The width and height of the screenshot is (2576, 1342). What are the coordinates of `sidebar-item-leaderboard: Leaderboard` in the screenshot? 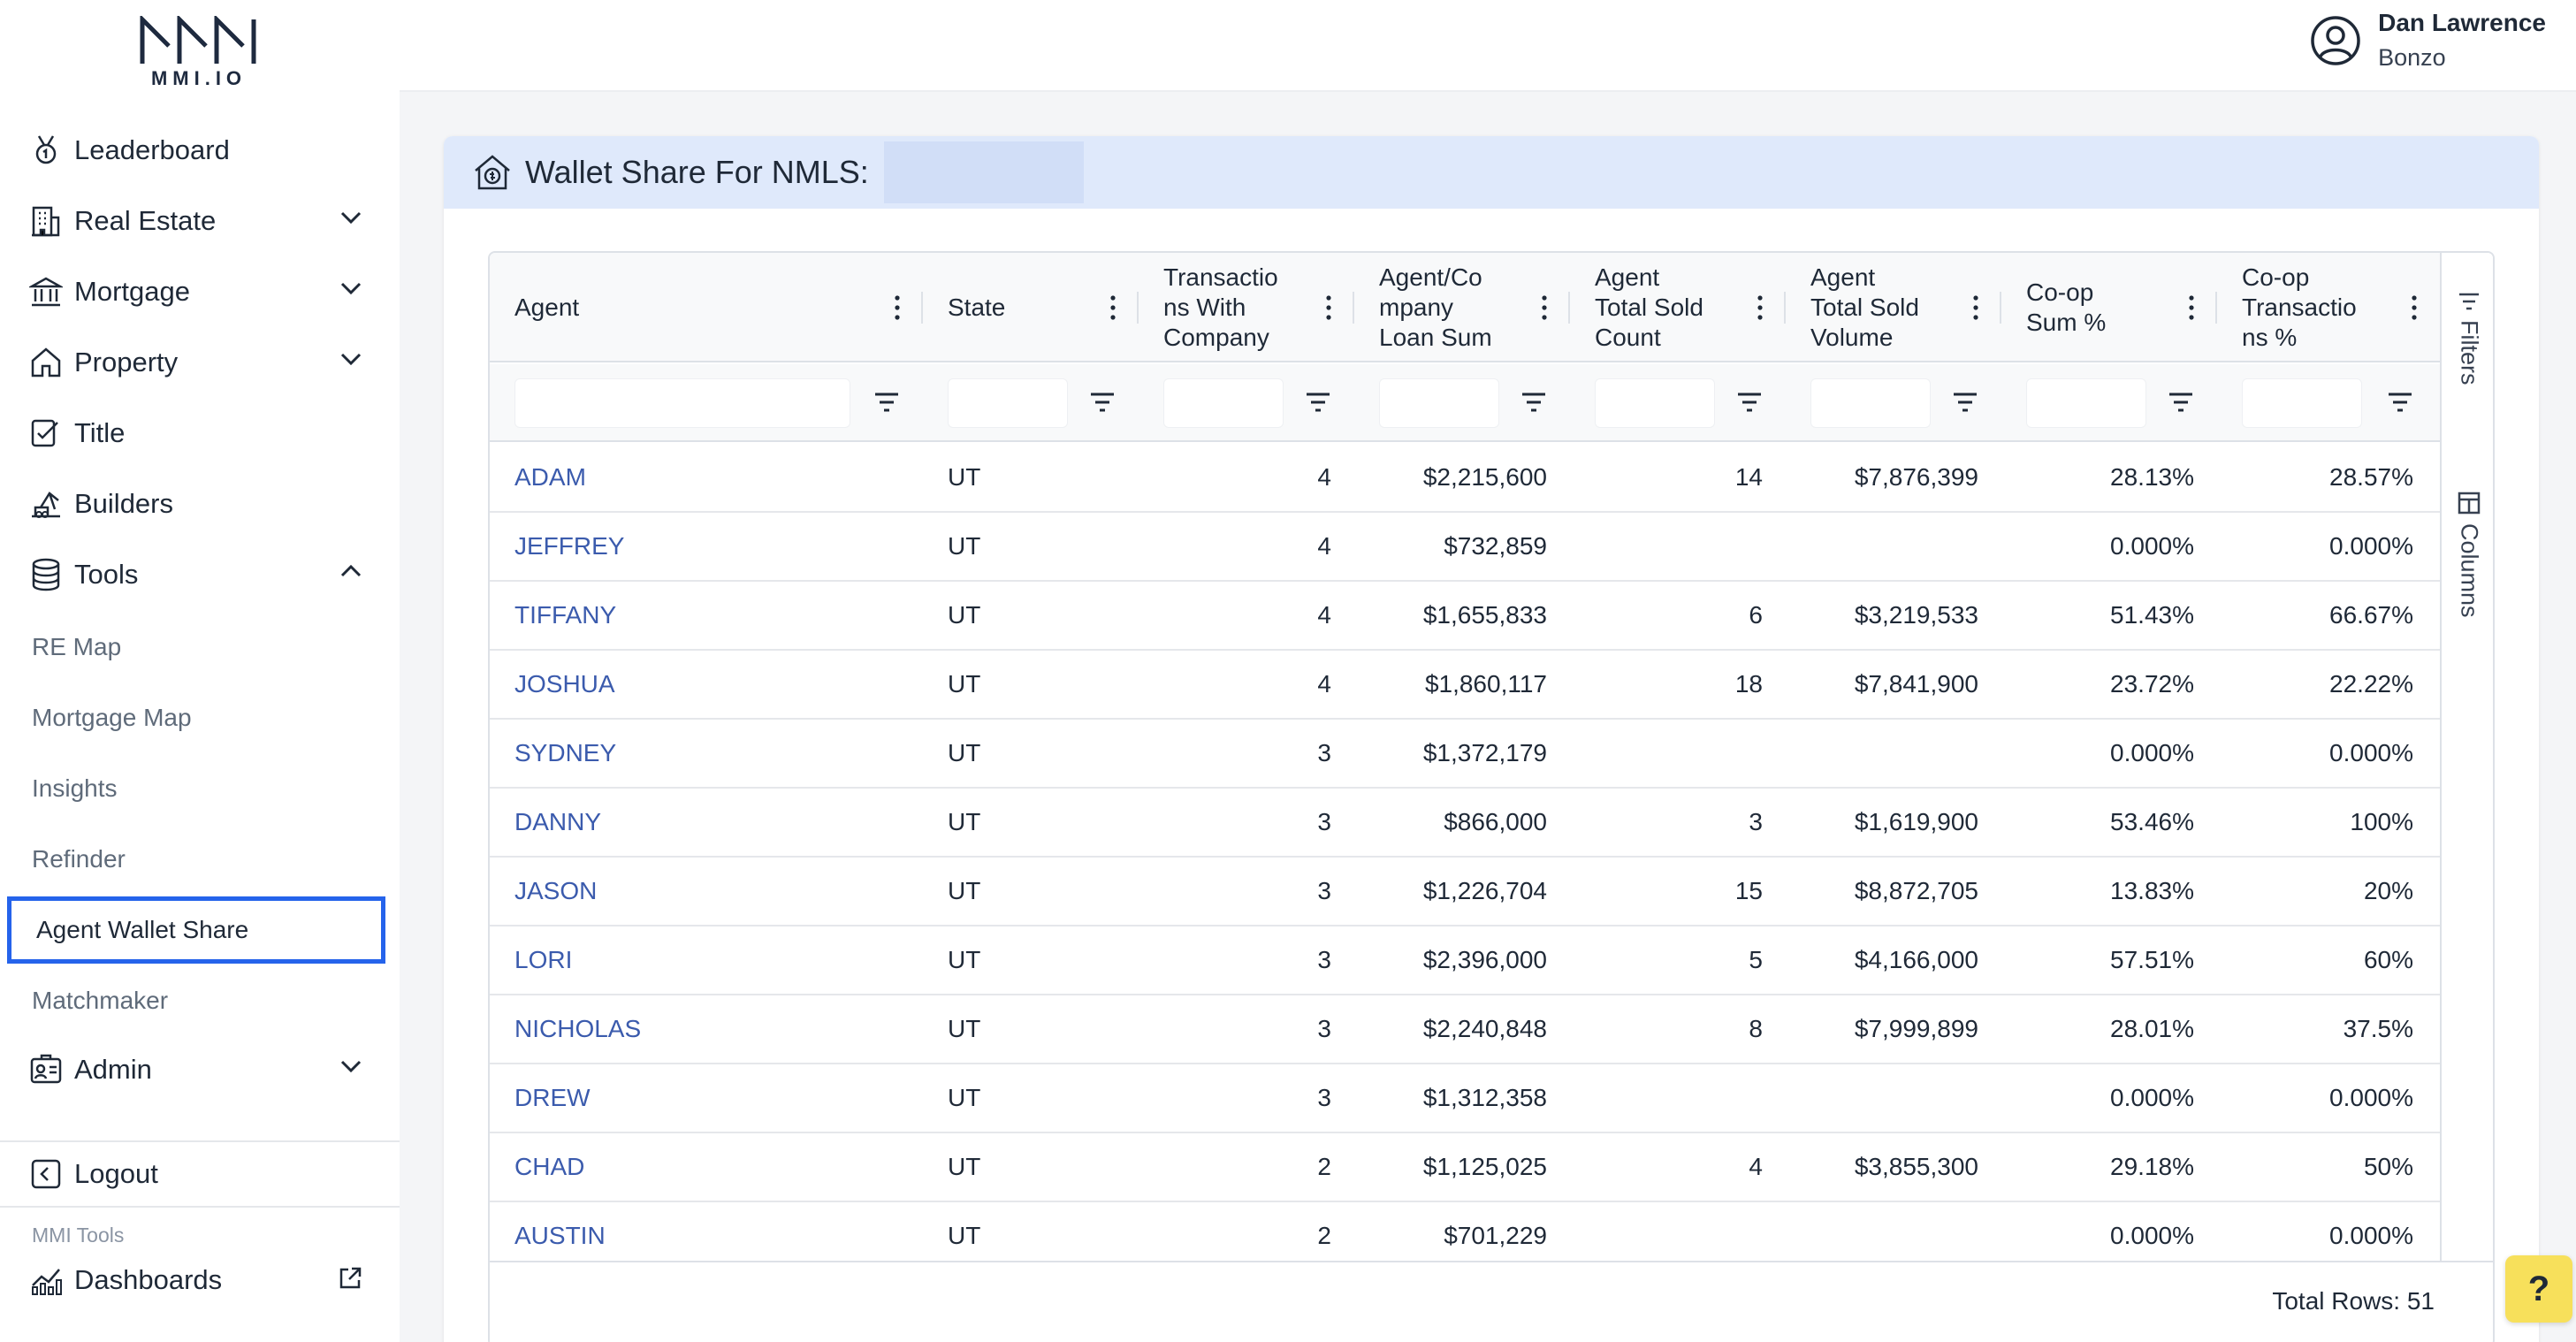 It's located at (203, 150).